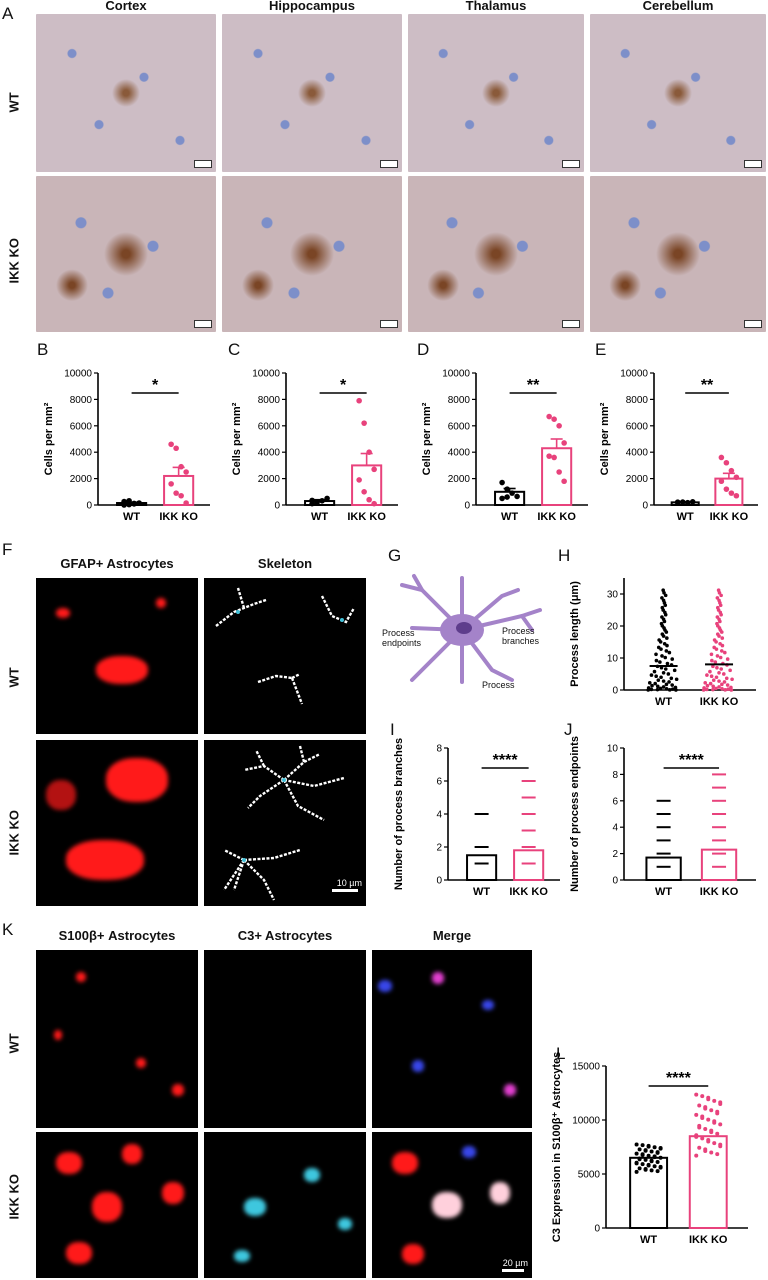  I want to click on y-axis-label: C3 Expression in S100β⁺ Astrocytes, so click(557, 1147).